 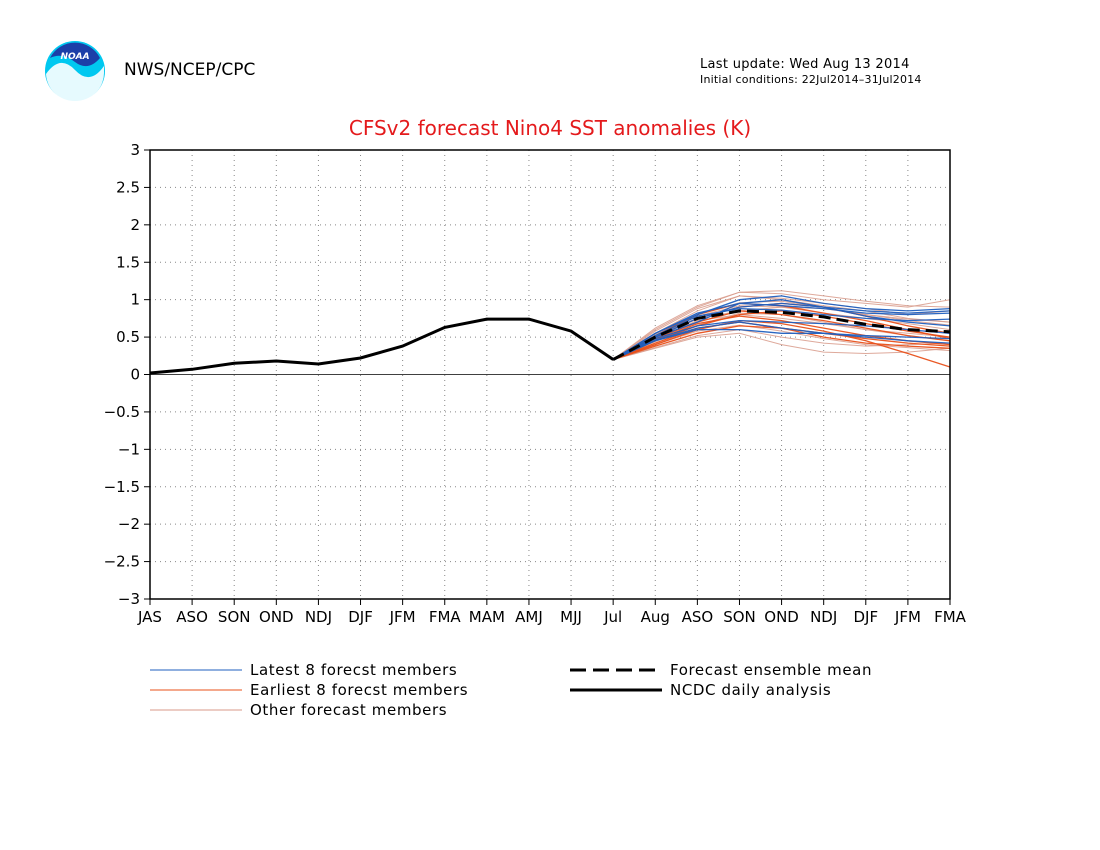 What do you see at coordinates (122, 562) in the screenshot?
I see `y-tick-label: −2.5` at bounding box center [122, 562].